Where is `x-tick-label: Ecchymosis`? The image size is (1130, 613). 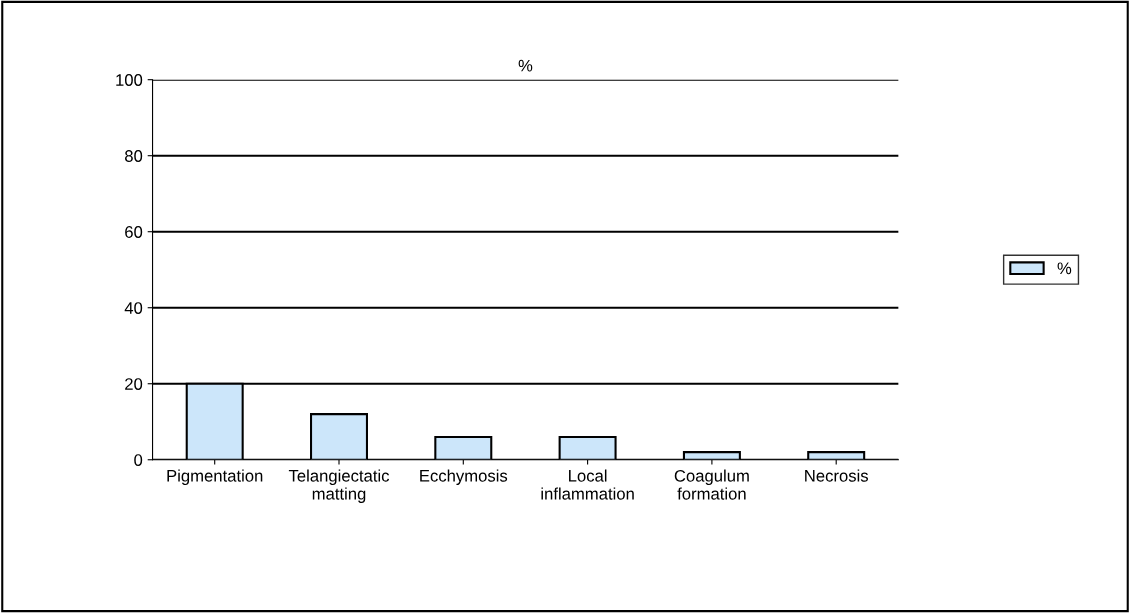
x-tick-label: Ecchymosis is located at coordinates (464, 477).